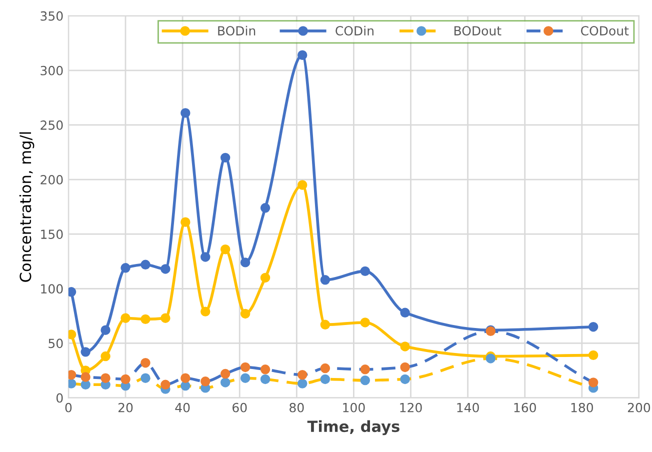  What do you see at coordinates (604, 31) in the screenshot?
I see `legend-label: CODout` at bounding box center [604, 31].